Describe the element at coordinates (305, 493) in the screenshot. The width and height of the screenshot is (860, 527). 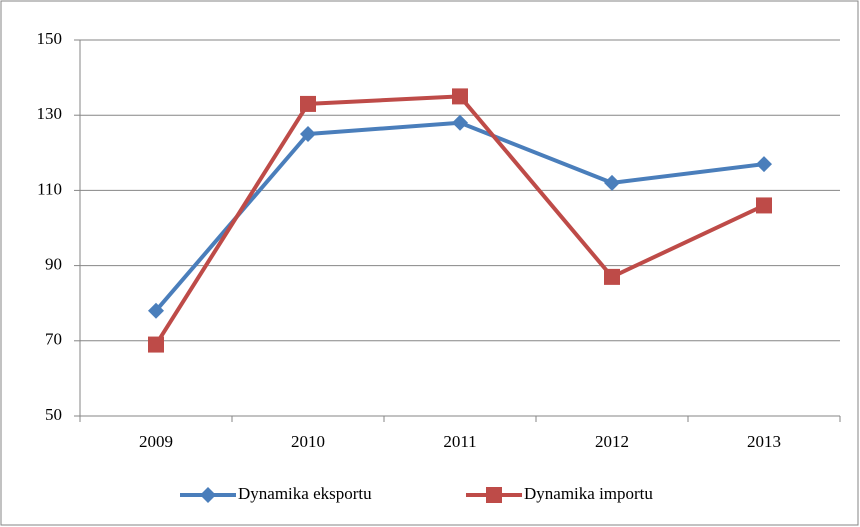
I see `legend-label: Dynamika eksportu` at that location.